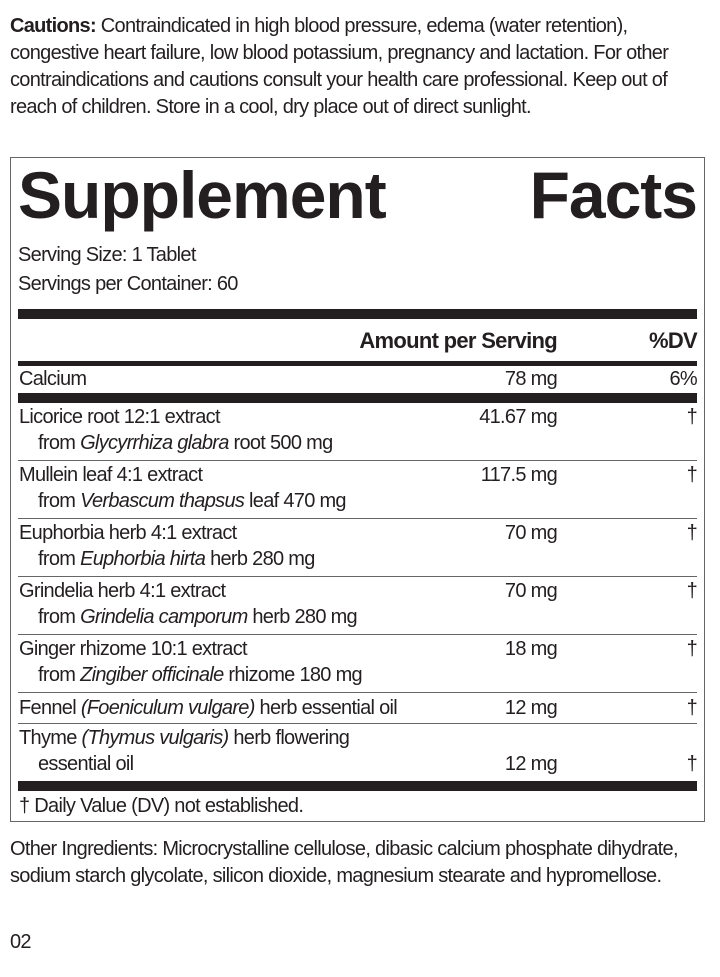 The width and height of the screenshot is (720, 977). What do you see at coordinates (161, 806) in the screenshot?
I see `footnote: † Daily Value (DV) not established.` at bounding box center [161, 806].